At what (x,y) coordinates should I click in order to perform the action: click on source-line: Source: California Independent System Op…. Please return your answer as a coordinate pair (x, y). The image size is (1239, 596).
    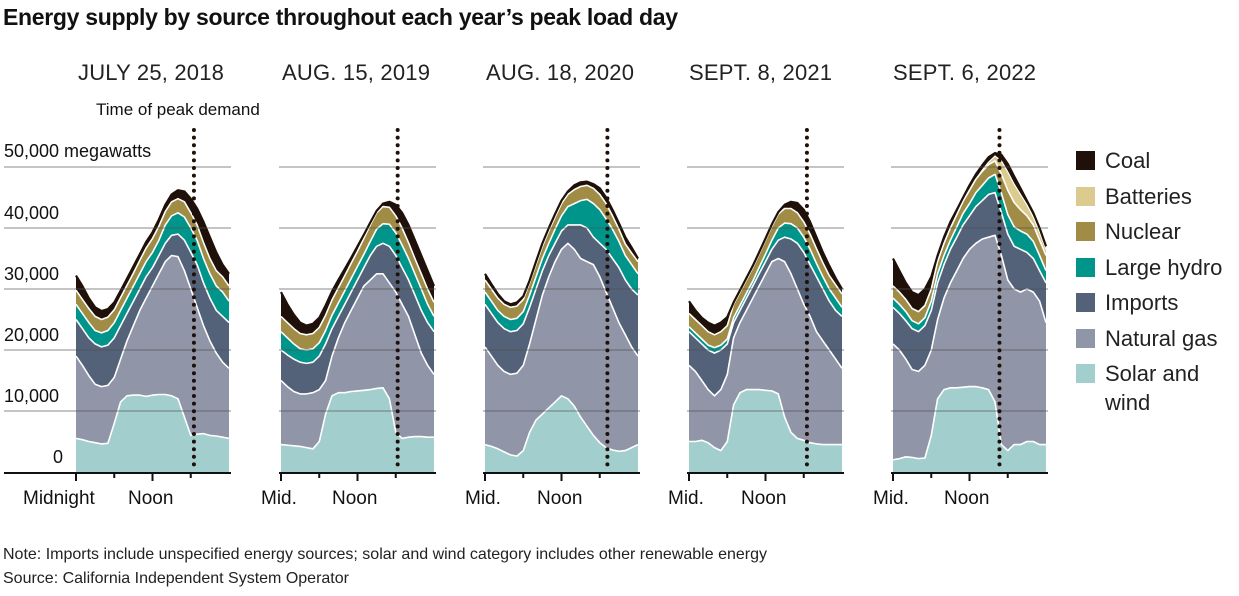
    Looking at the image, I should click on (176, 578).